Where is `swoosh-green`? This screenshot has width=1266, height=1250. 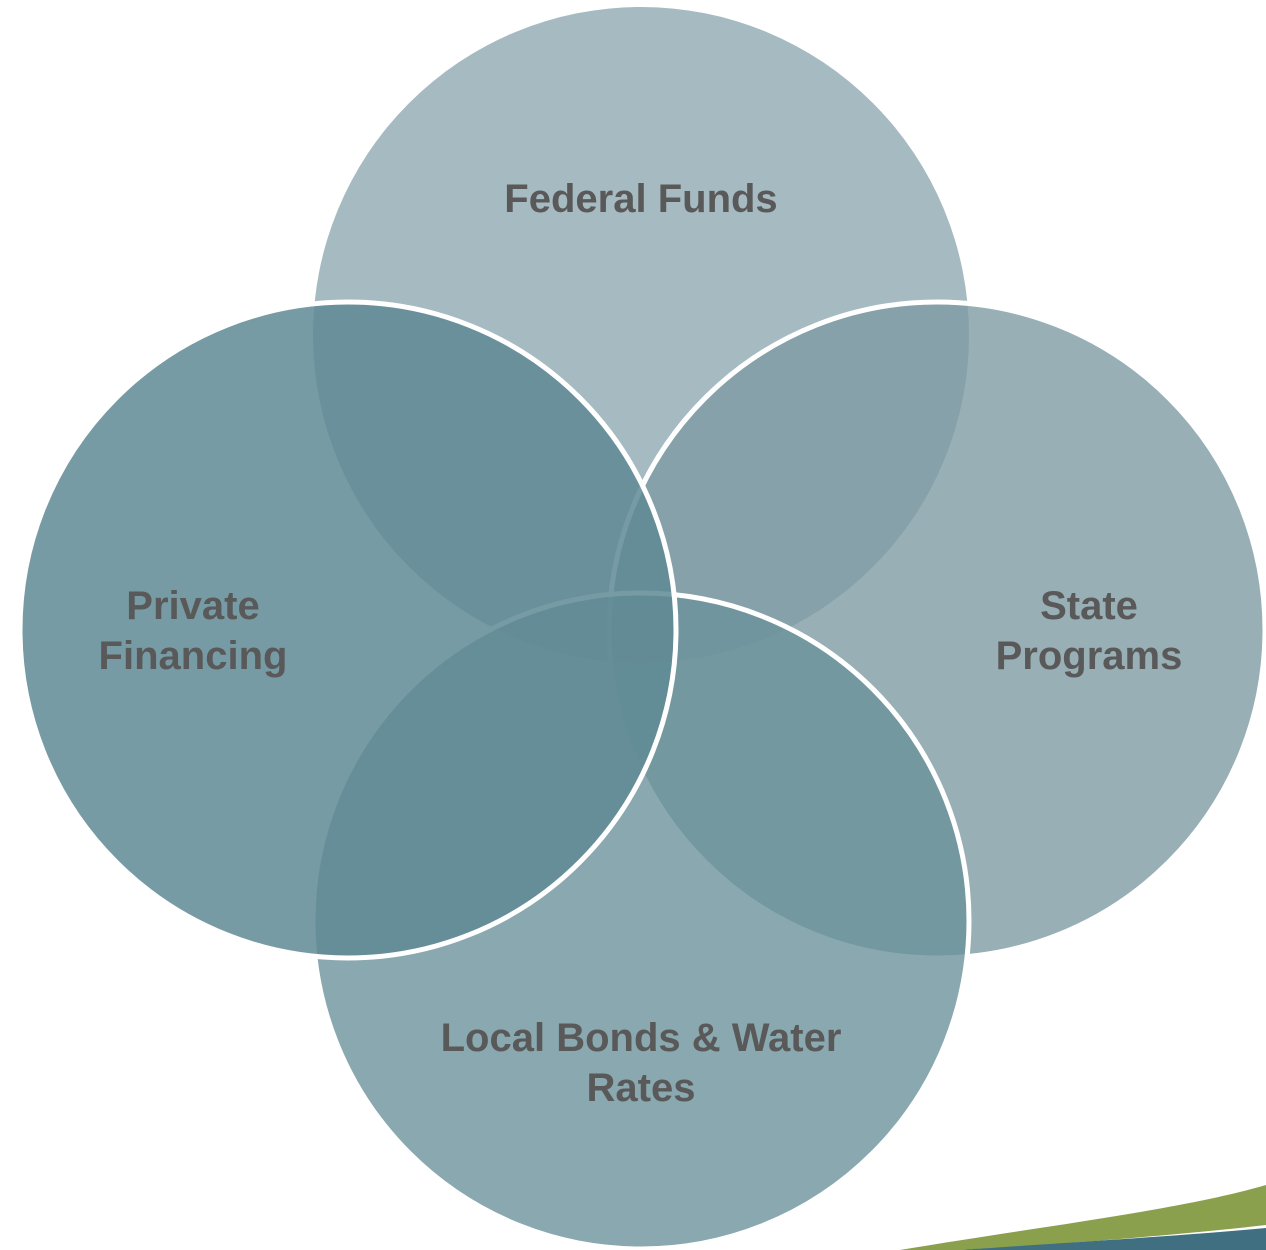 swoosh-green is located at coordinates (1083, 1217).